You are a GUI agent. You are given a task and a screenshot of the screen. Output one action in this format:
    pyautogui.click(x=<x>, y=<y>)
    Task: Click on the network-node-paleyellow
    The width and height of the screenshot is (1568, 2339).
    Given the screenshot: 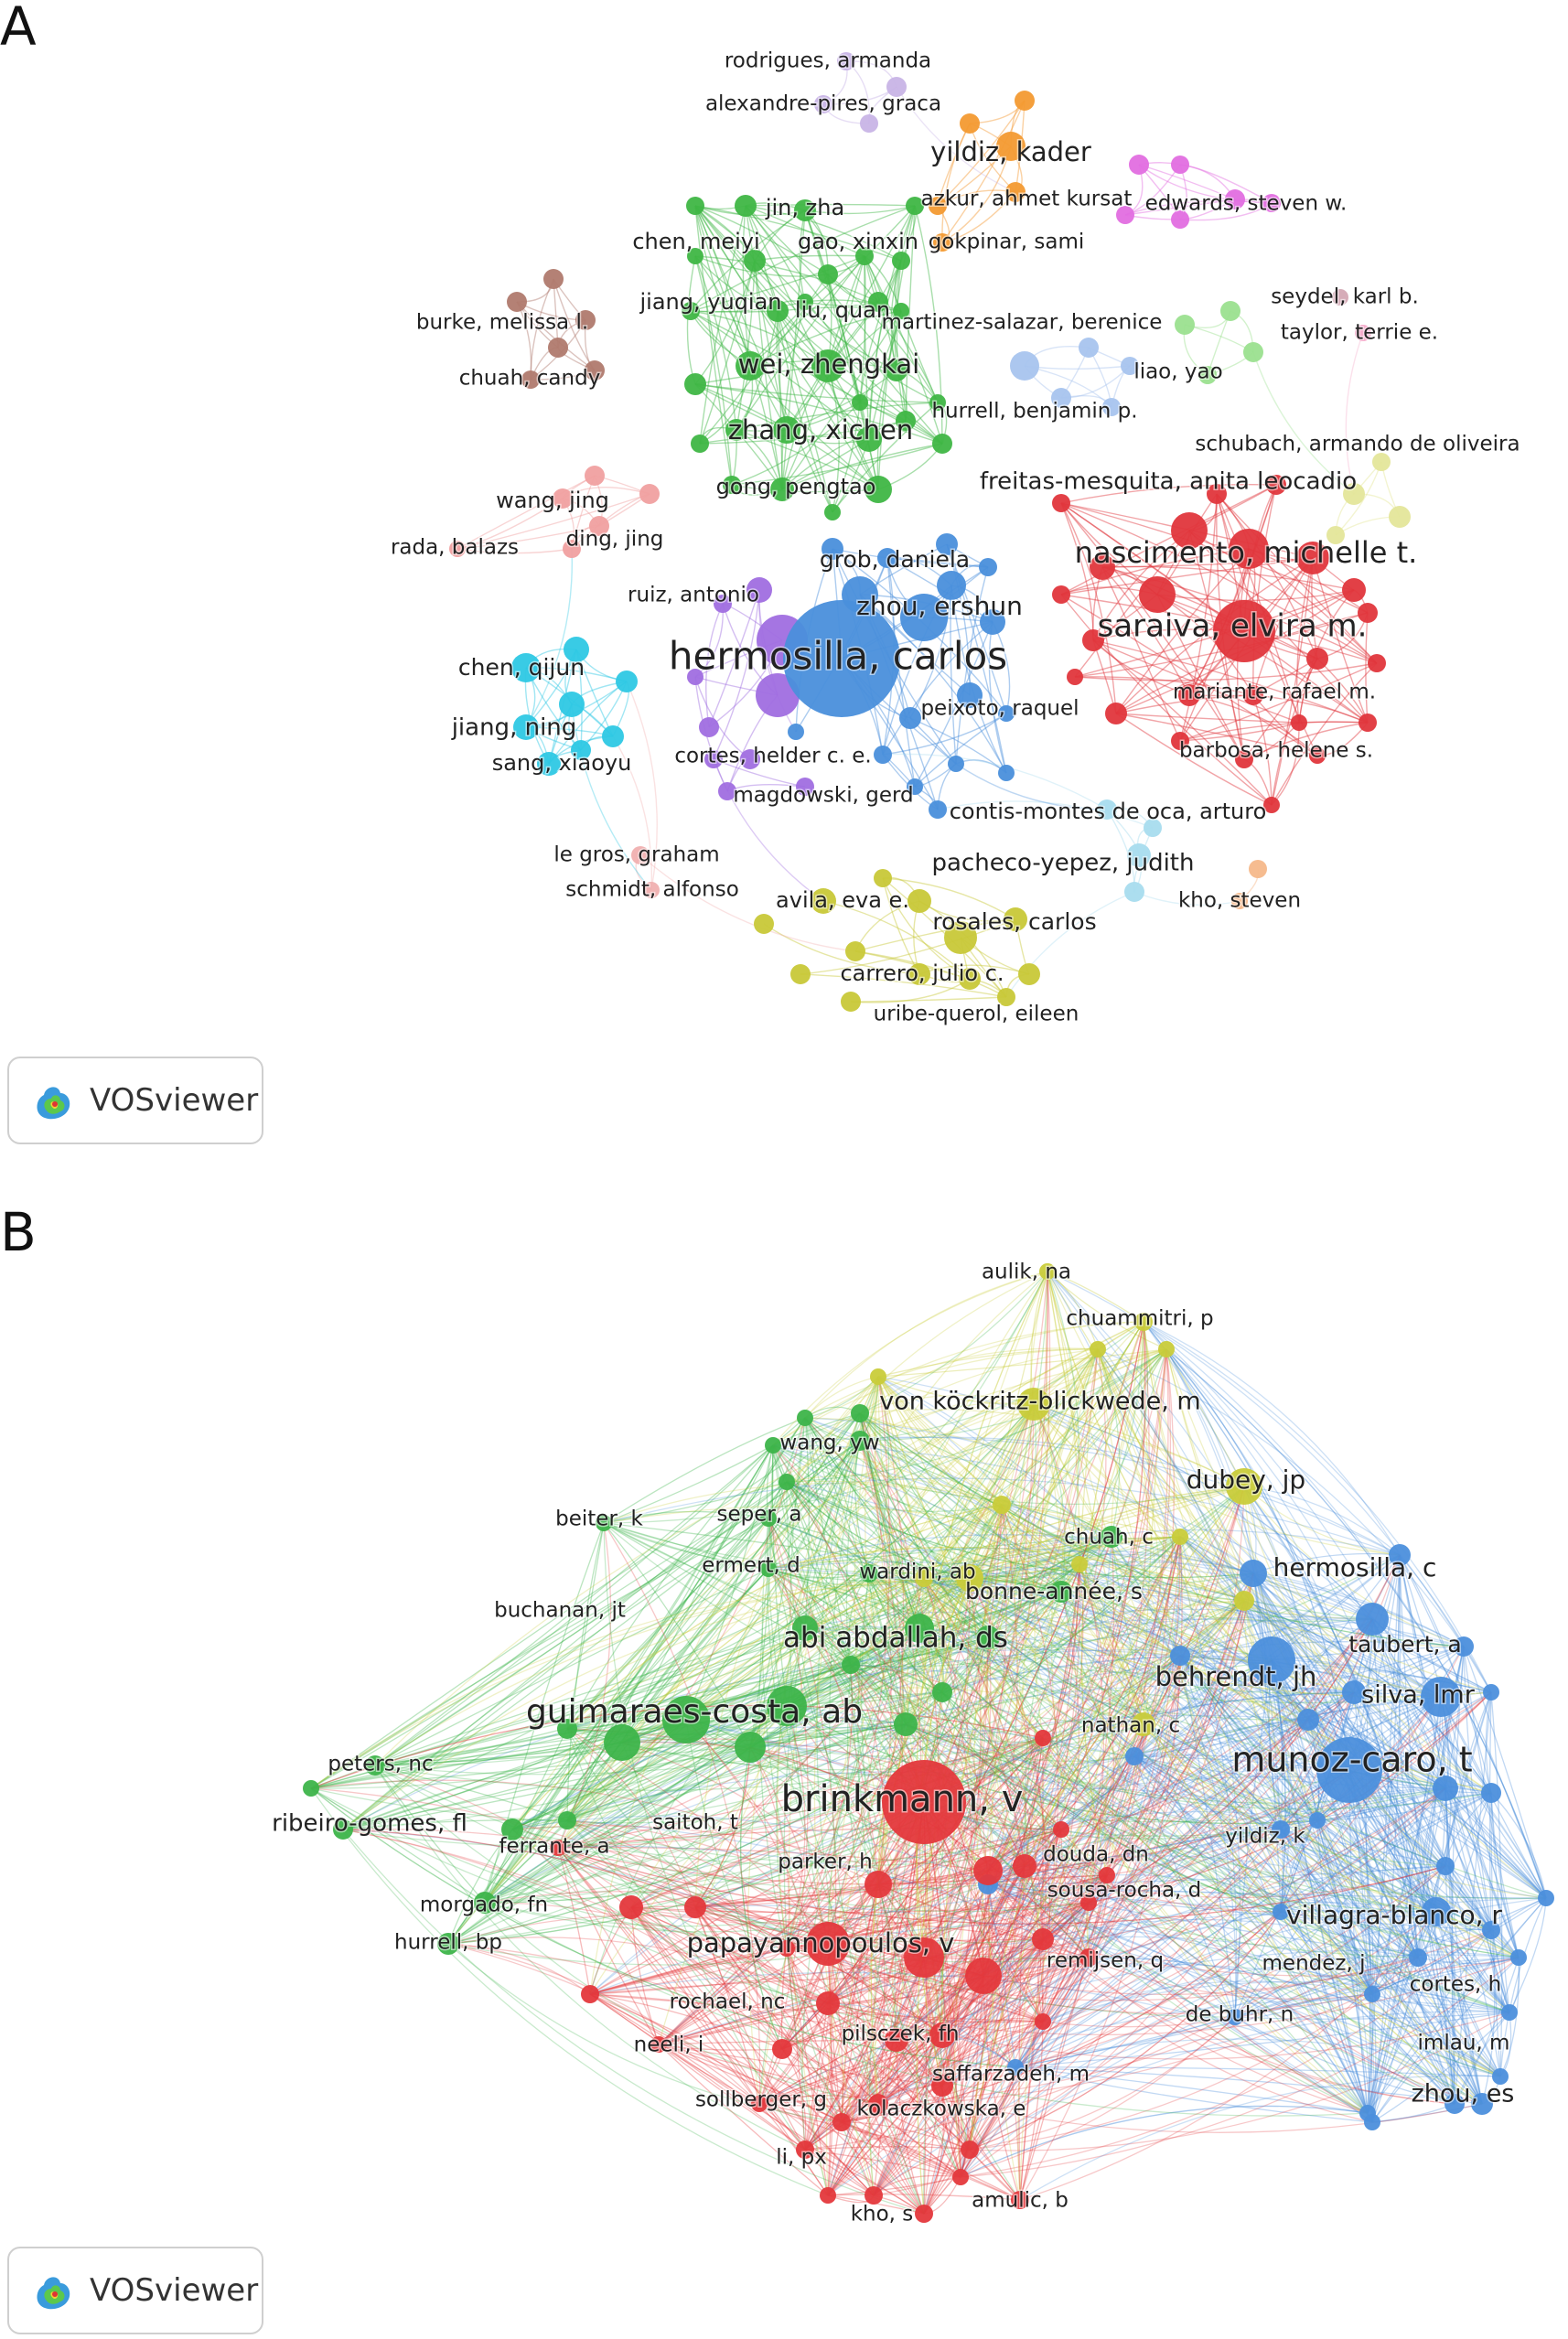 What is the action you would take?
    pyautogui.click(x=1381, y=462)
    